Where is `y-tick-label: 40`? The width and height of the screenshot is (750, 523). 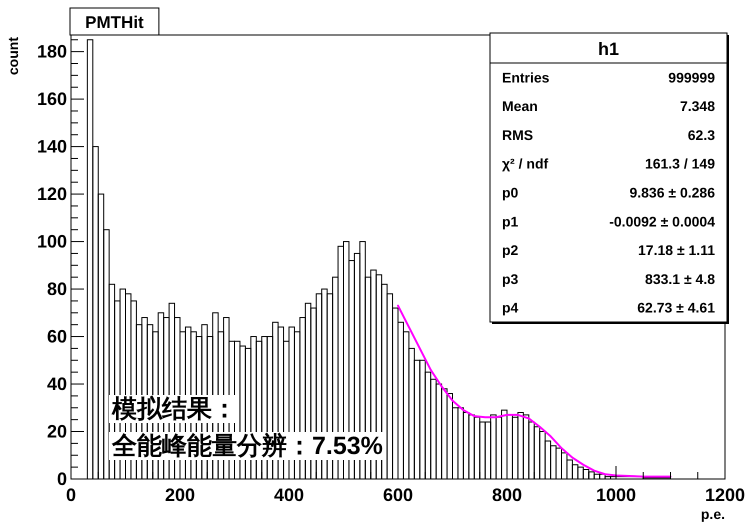
y-tick-label: 40 is located at coordinates (56, 384).